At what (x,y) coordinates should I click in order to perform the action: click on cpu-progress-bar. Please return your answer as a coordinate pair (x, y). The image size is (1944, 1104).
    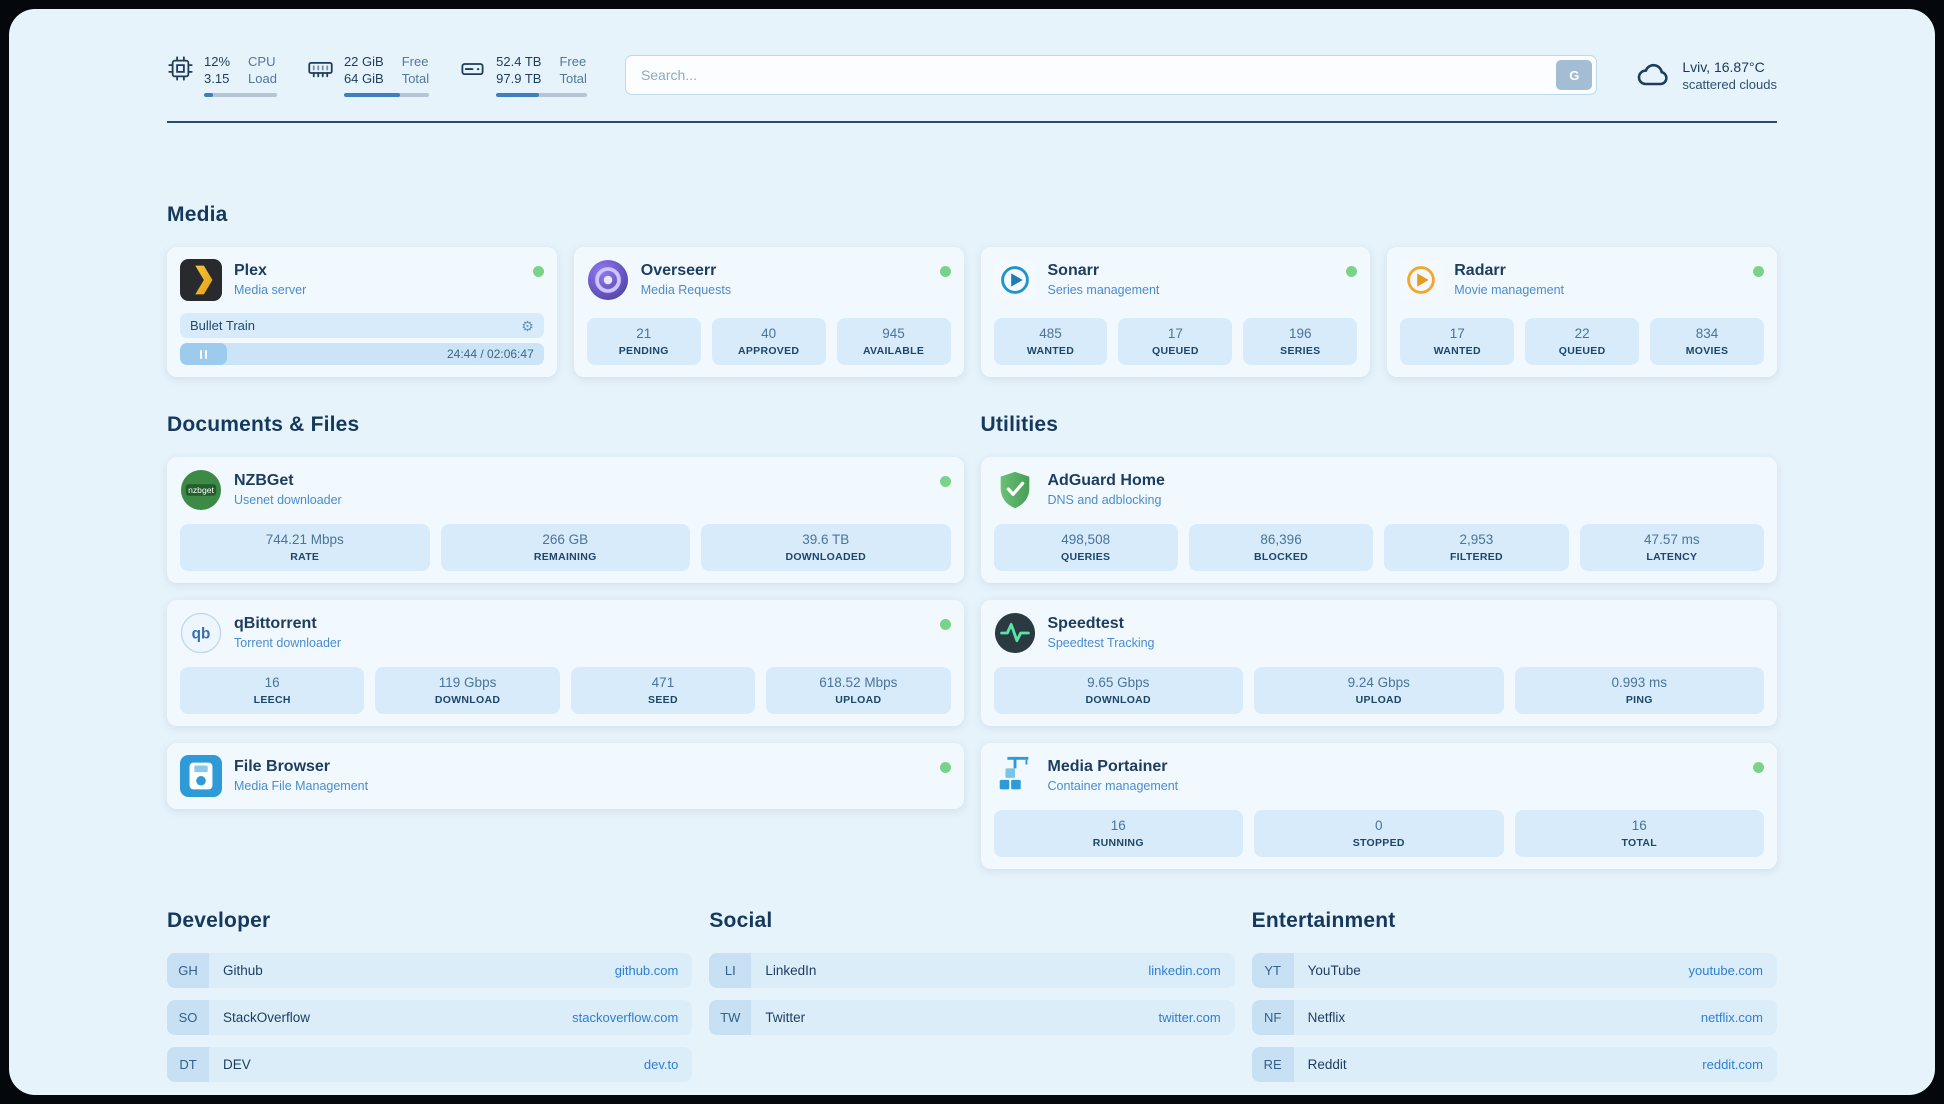
    Looking at the image, I should click on (240, 95).